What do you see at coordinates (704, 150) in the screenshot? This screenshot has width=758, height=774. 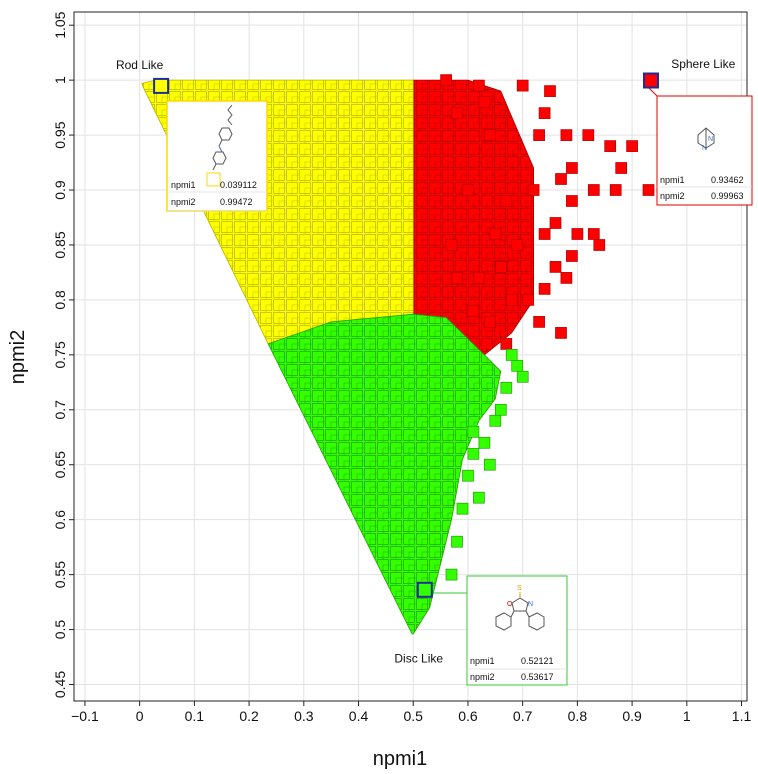 I see `sphere-info-panel: N N npmi1 0.93462 npmi2 0.99963` at bounding box center [704, 150].